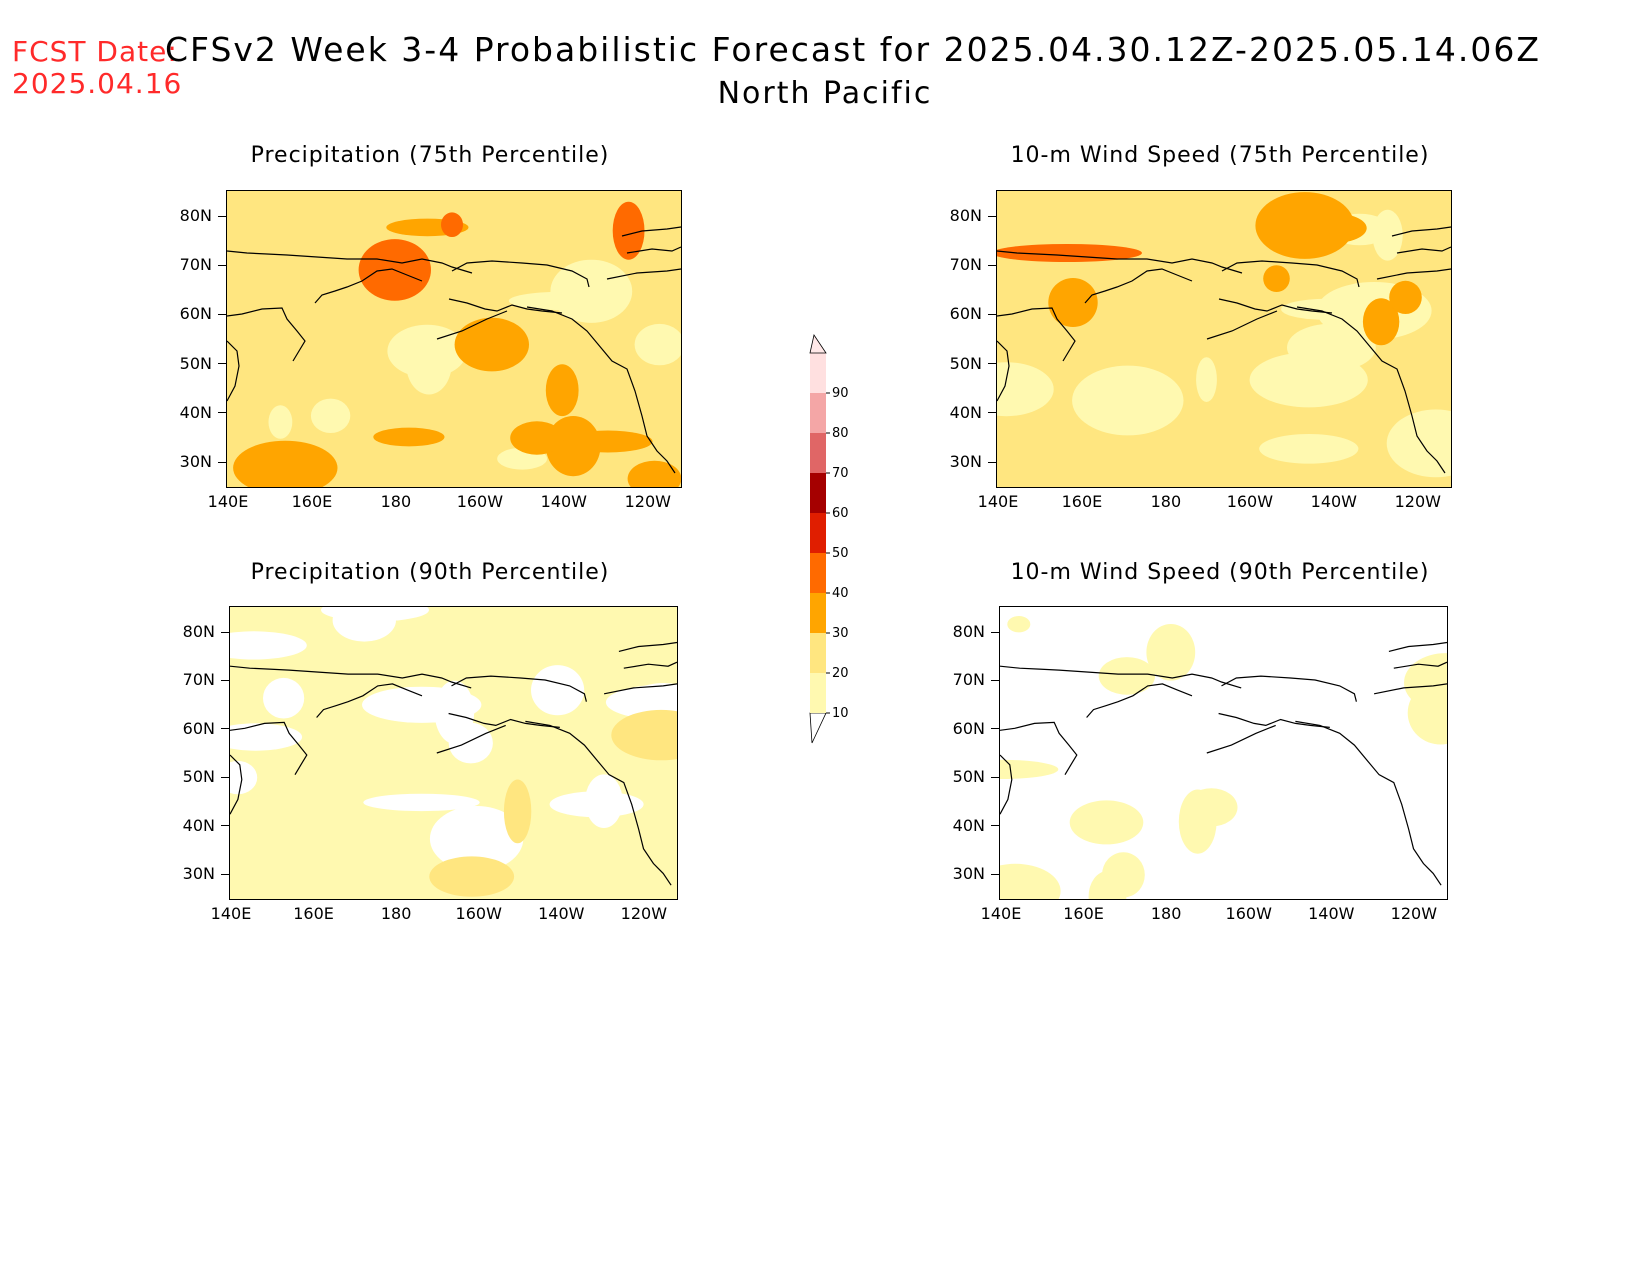 The width and height of the screenshot is (1650, 1275). I want to click on colorbar-label: 50, so click(840, 553).